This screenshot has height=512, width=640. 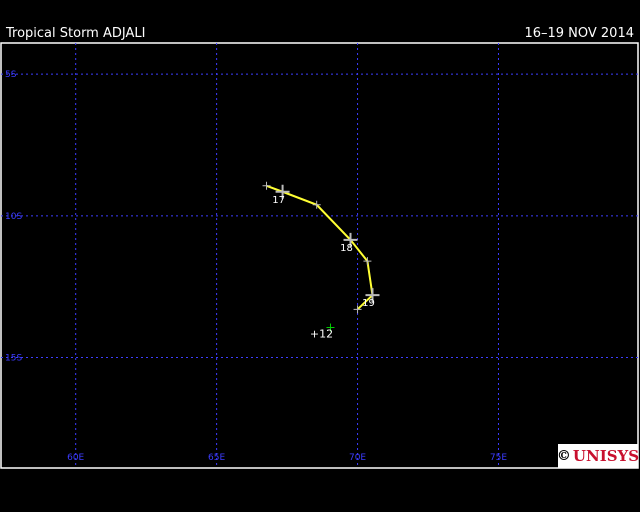 I want to click on copyright-symbol: ©, so click(x=563, y=456).